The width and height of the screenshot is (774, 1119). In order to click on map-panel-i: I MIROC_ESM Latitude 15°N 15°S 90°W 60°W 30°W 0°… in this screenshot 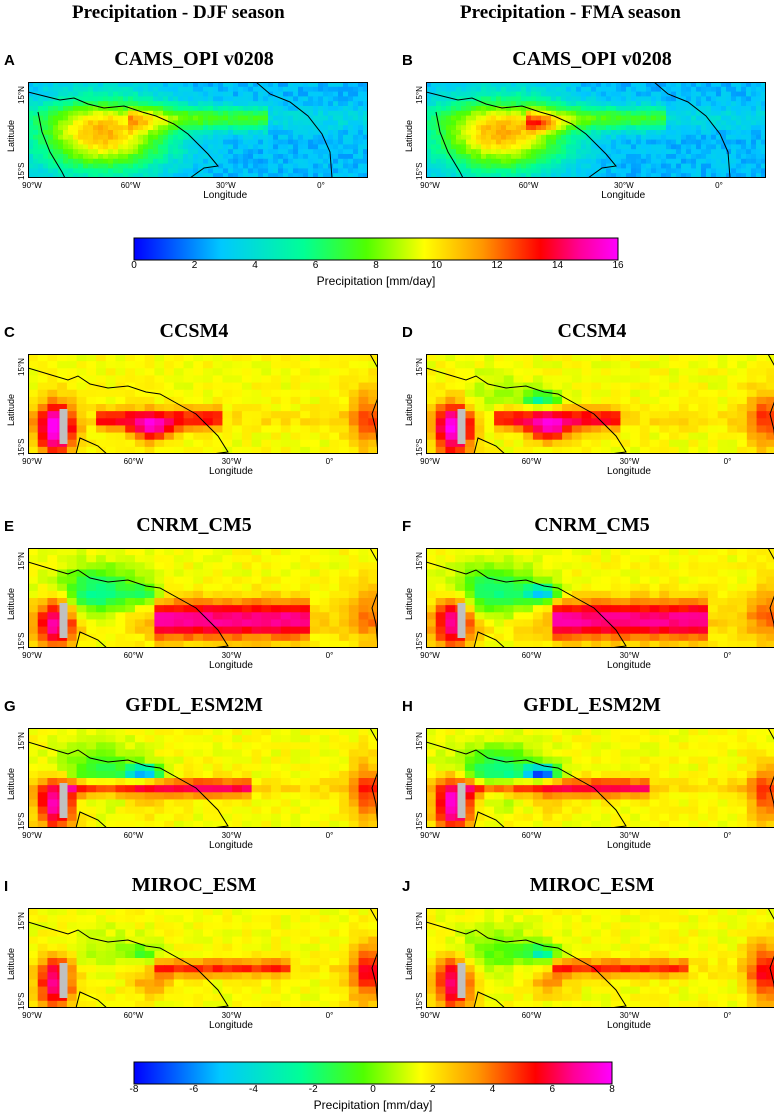, I will do `click(194, 976)`.